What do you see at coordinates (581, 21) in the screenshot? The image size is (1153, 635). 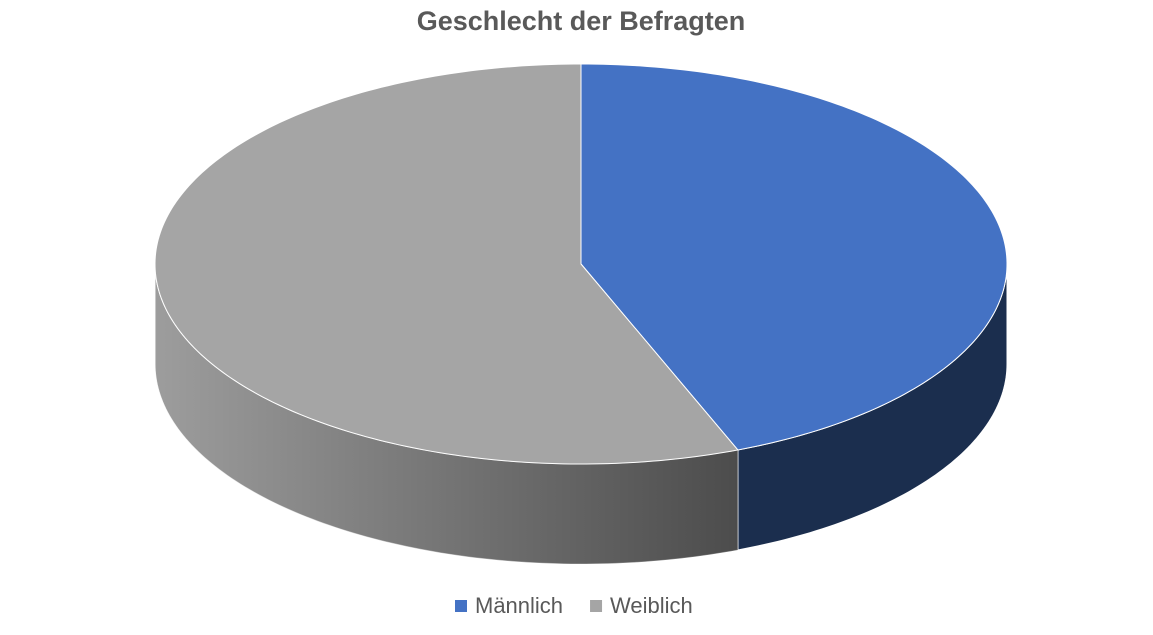 I see `chart-title: Geschlecht der Befragten` at bounding box center [581, 21].